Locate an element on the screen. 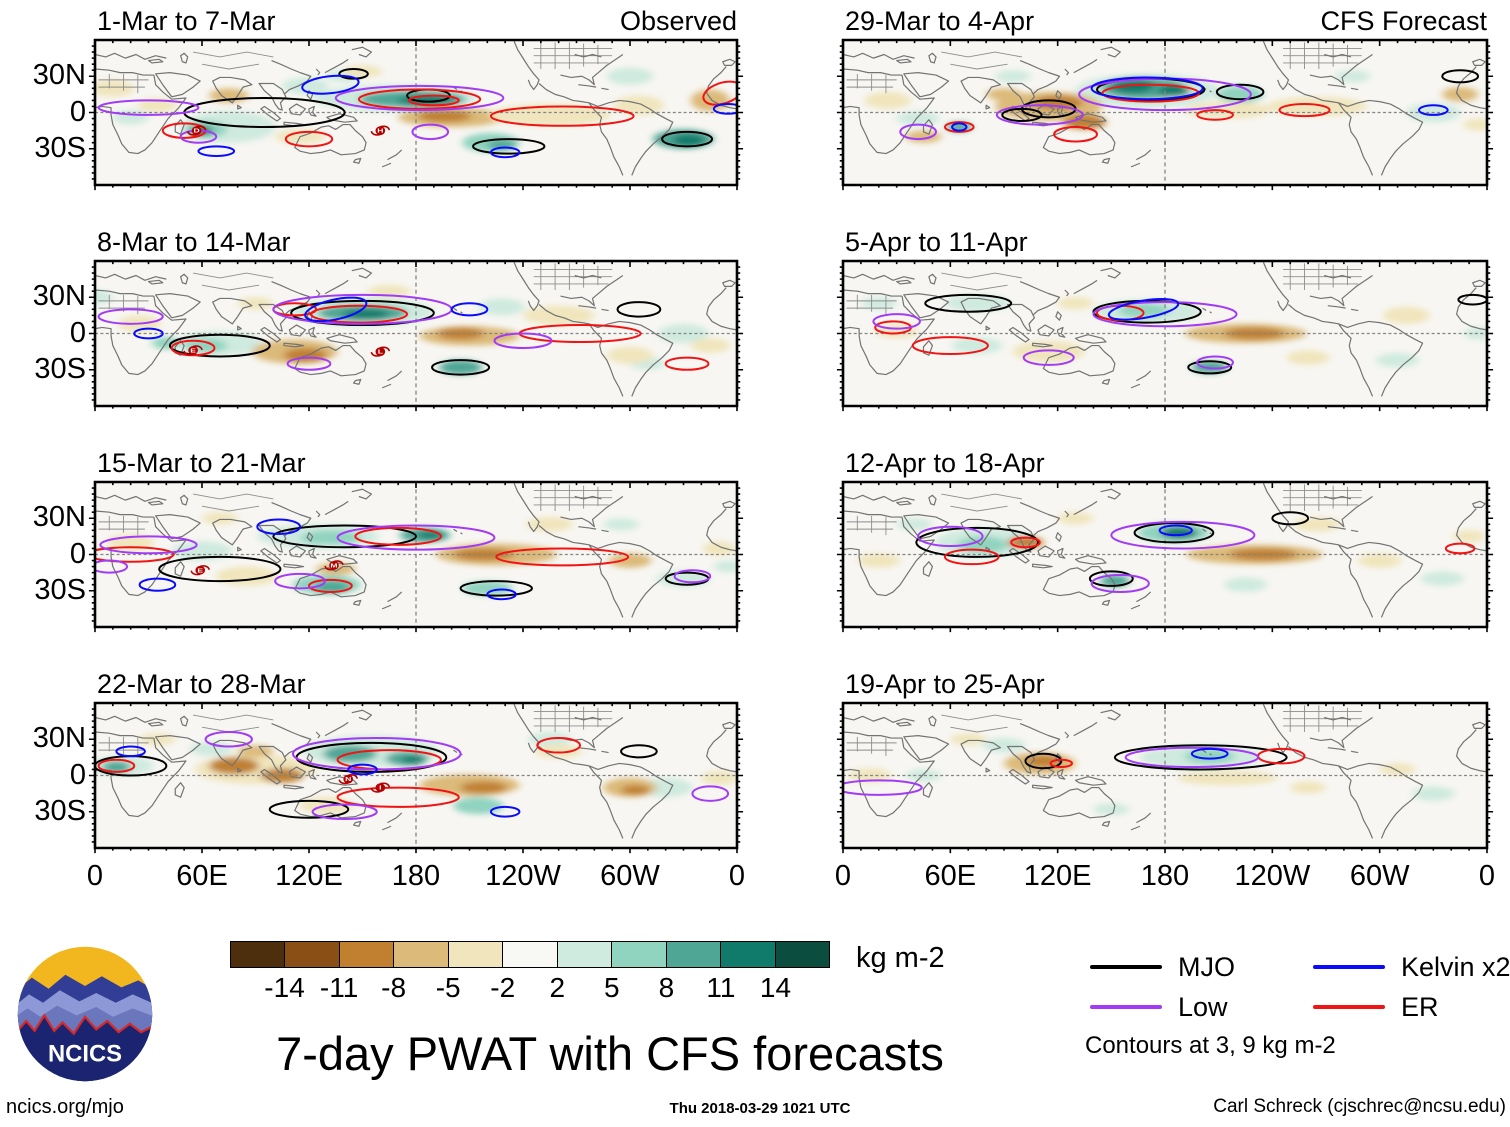 This screenshot has height=1127, width=1510. legend-entry: Low is located at coordinates (1159, 1007).